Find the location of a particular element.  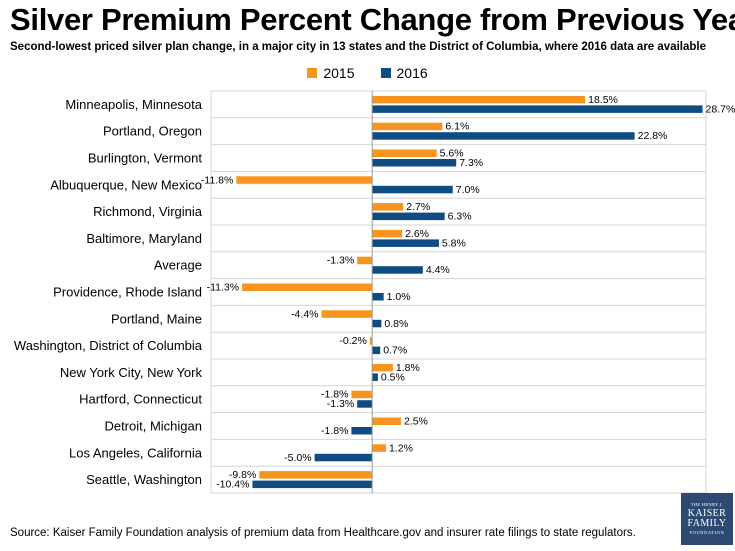

category-label: Minneapolis, Minnesota is located at coordinates (133, 104).